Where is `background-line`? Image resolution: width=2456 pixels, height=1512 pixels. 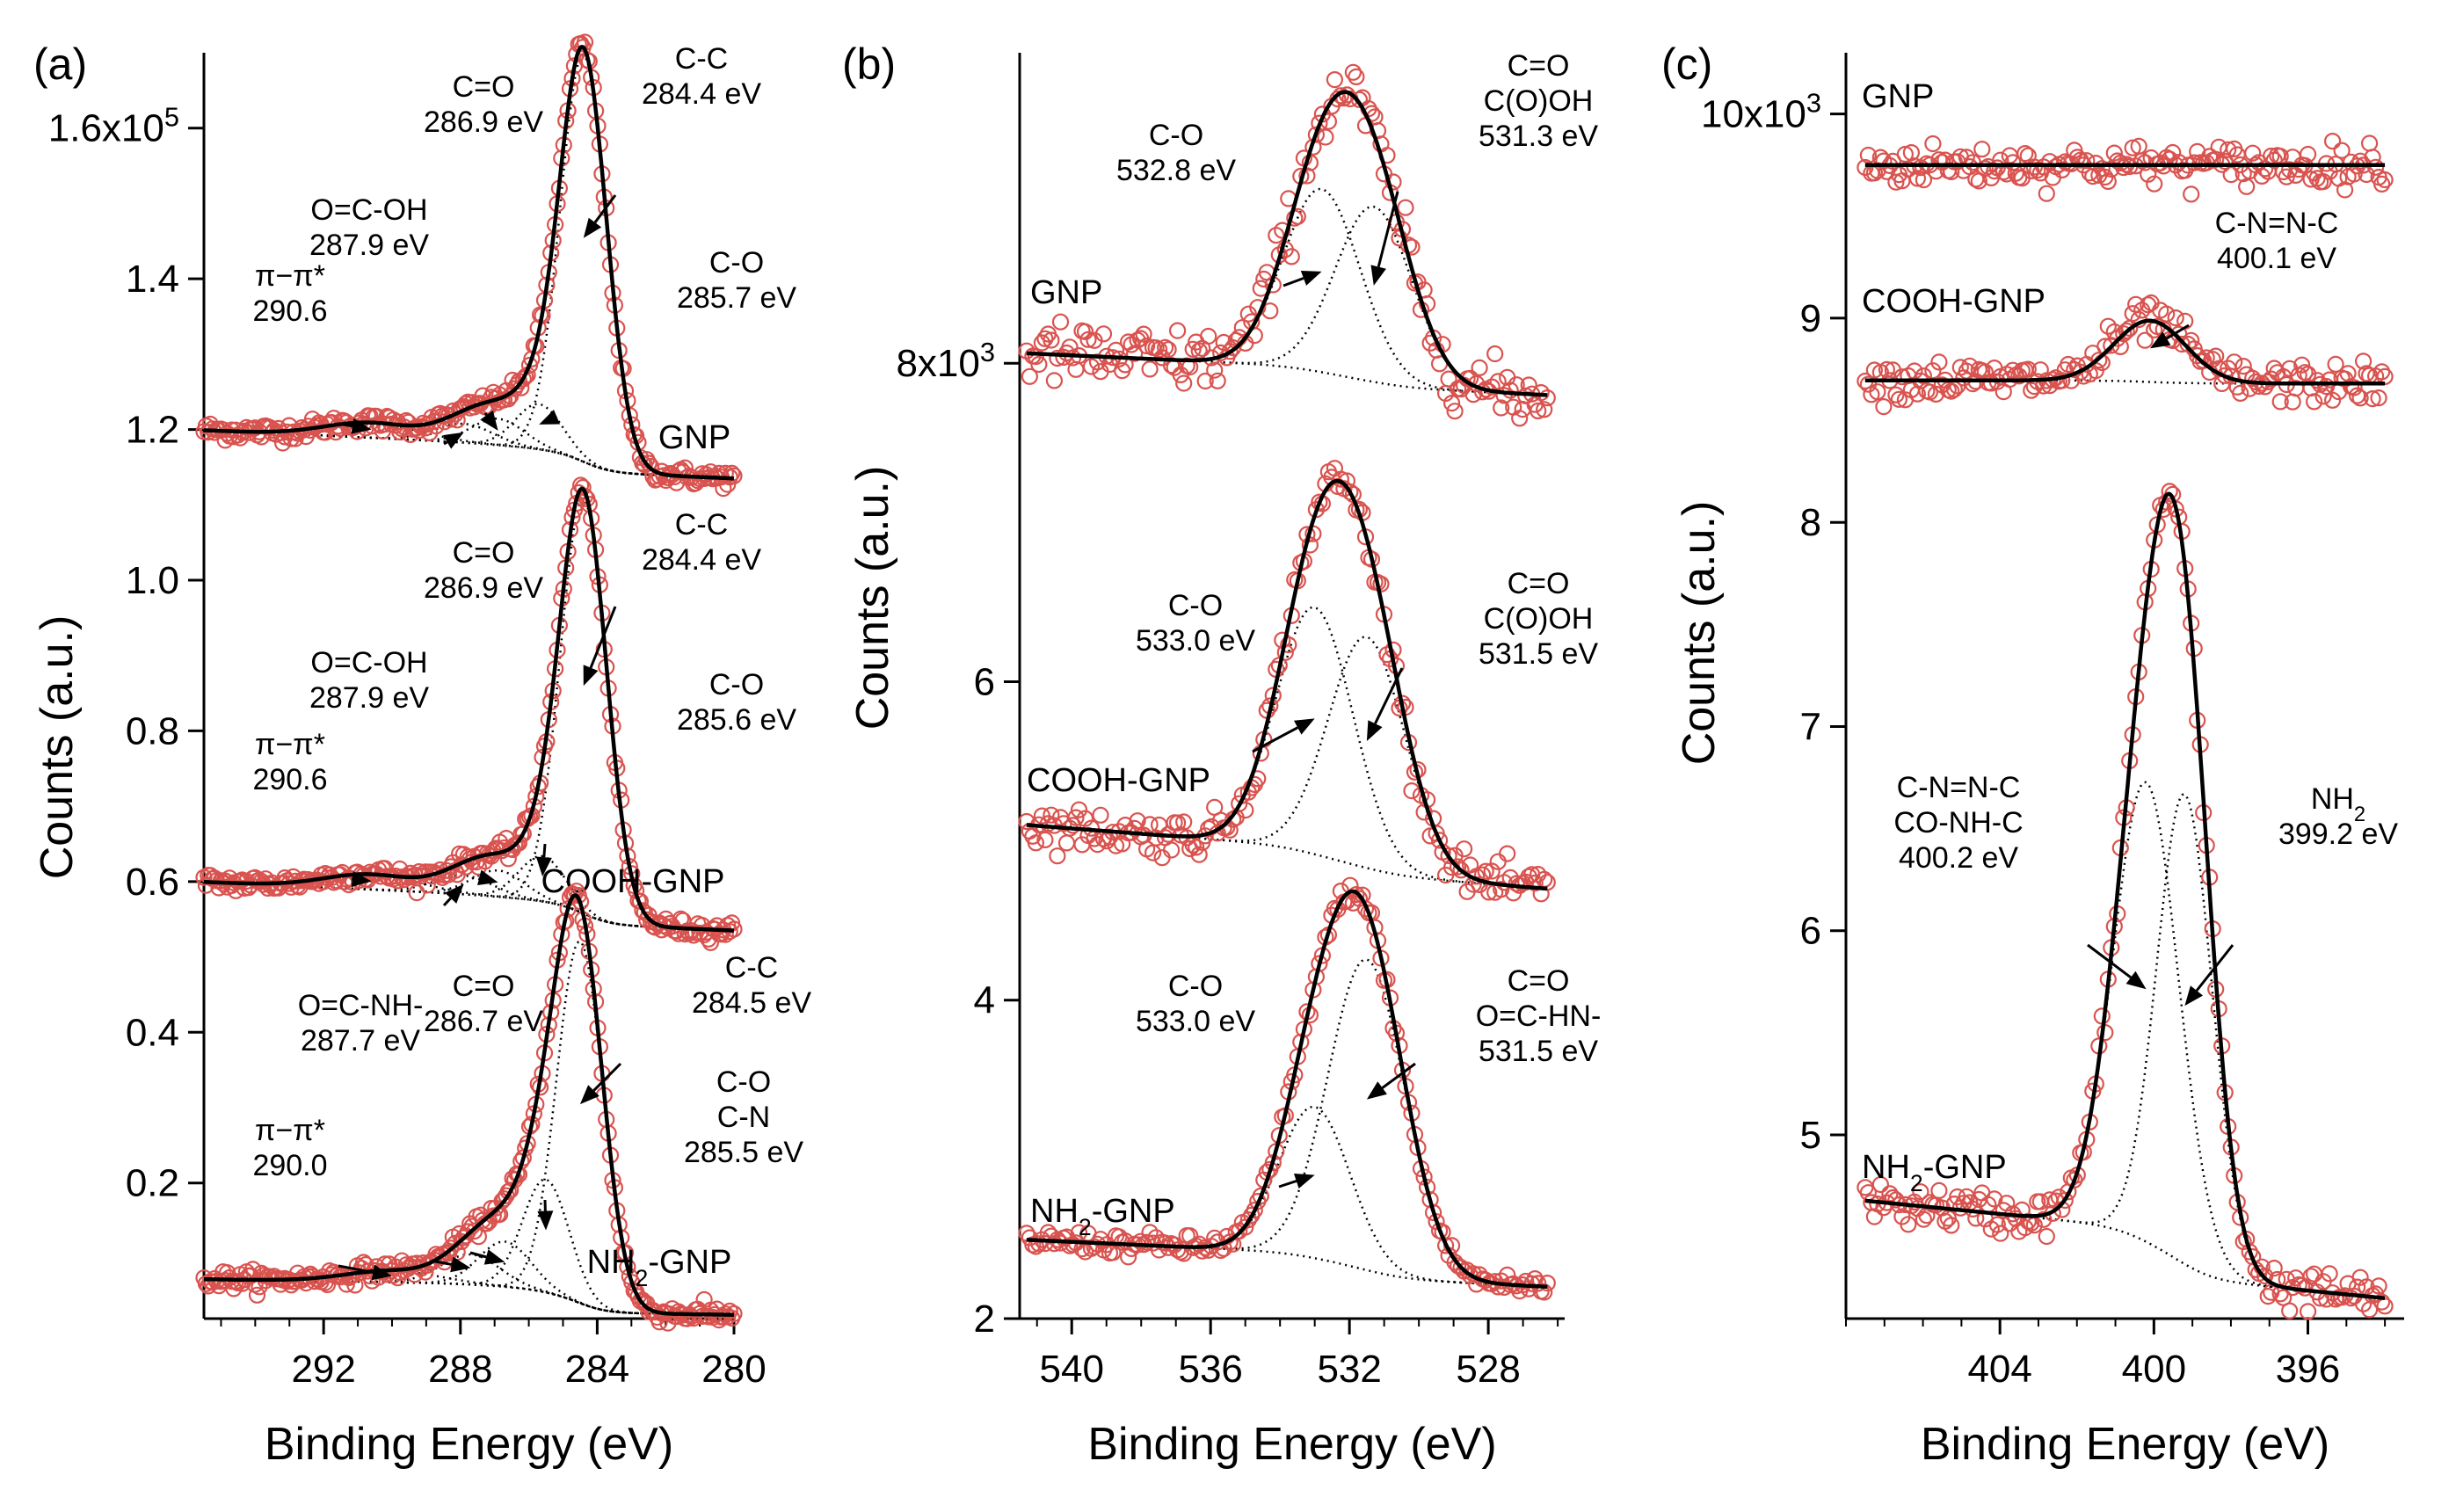
background-line is located at coordinates (469, 454).